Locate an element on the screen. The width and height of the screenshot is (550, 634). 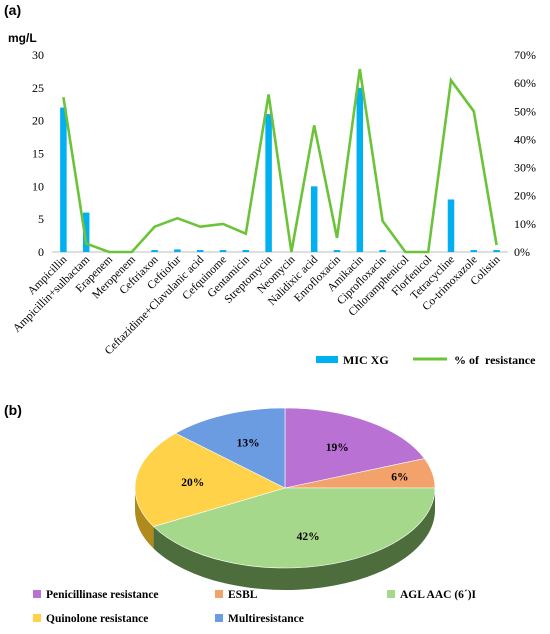
panel-a-label: (a) is located at coordinates (12, 10).